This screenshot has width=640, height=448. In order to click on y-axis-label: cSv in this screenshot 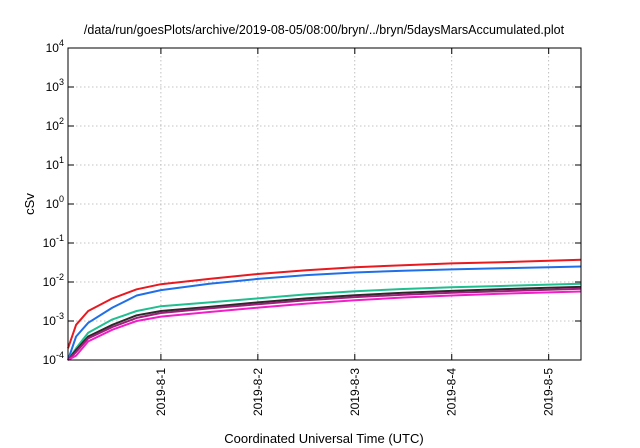, I will do `click(29, 204)`.